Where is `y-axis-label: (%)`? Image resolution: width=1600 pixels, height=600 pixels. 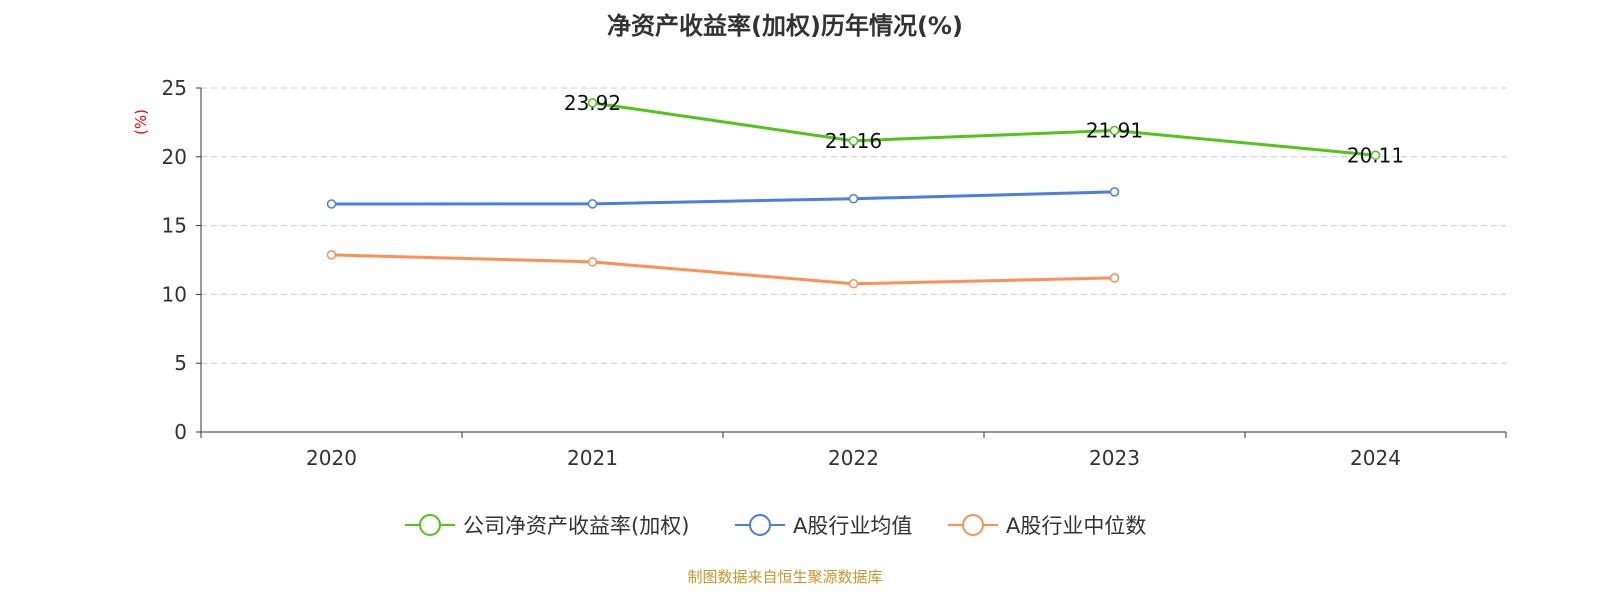
y-axis-label: (%) is located at coordinates (141, 122).